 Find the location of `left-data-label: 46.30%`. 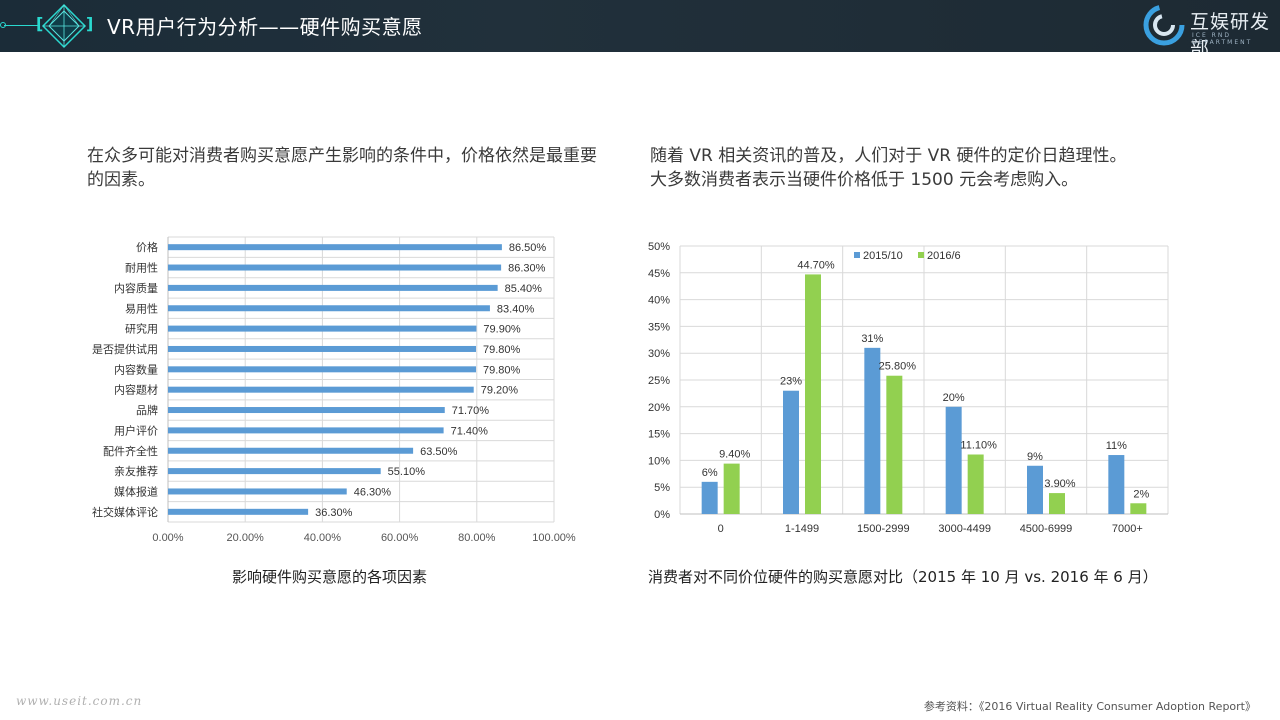

left-data-label: 46.30% is located at coordinates (373, 492).